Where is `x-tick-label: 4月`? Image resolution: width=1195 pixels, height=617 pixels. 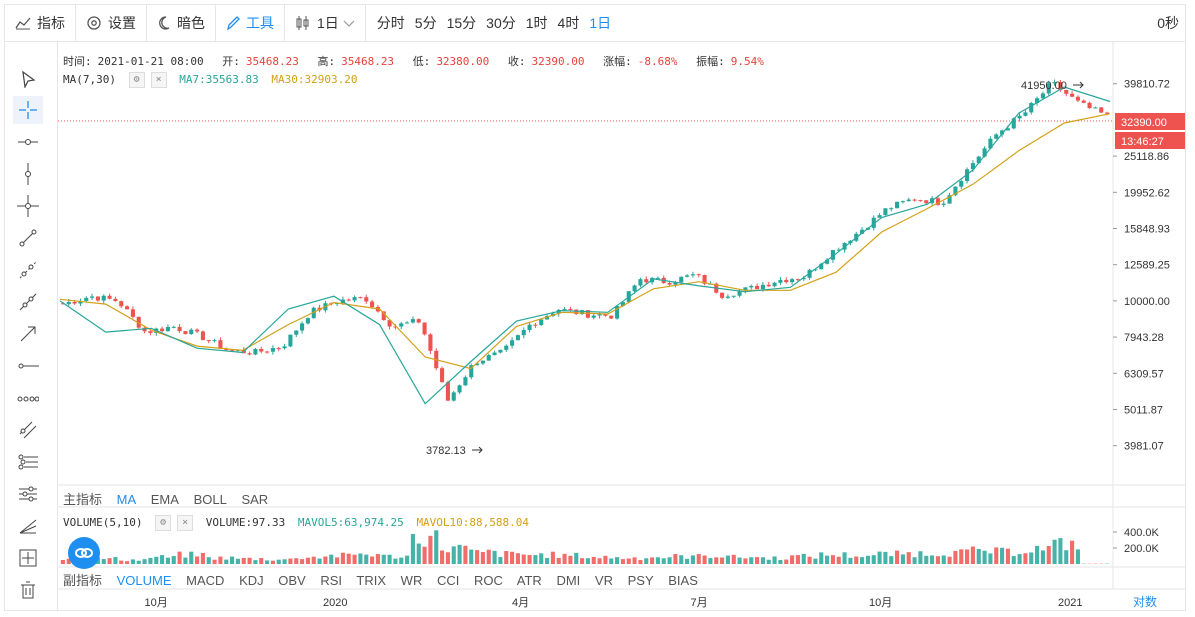
x-tick-label: 4月 is located at coordinates (520, 603).